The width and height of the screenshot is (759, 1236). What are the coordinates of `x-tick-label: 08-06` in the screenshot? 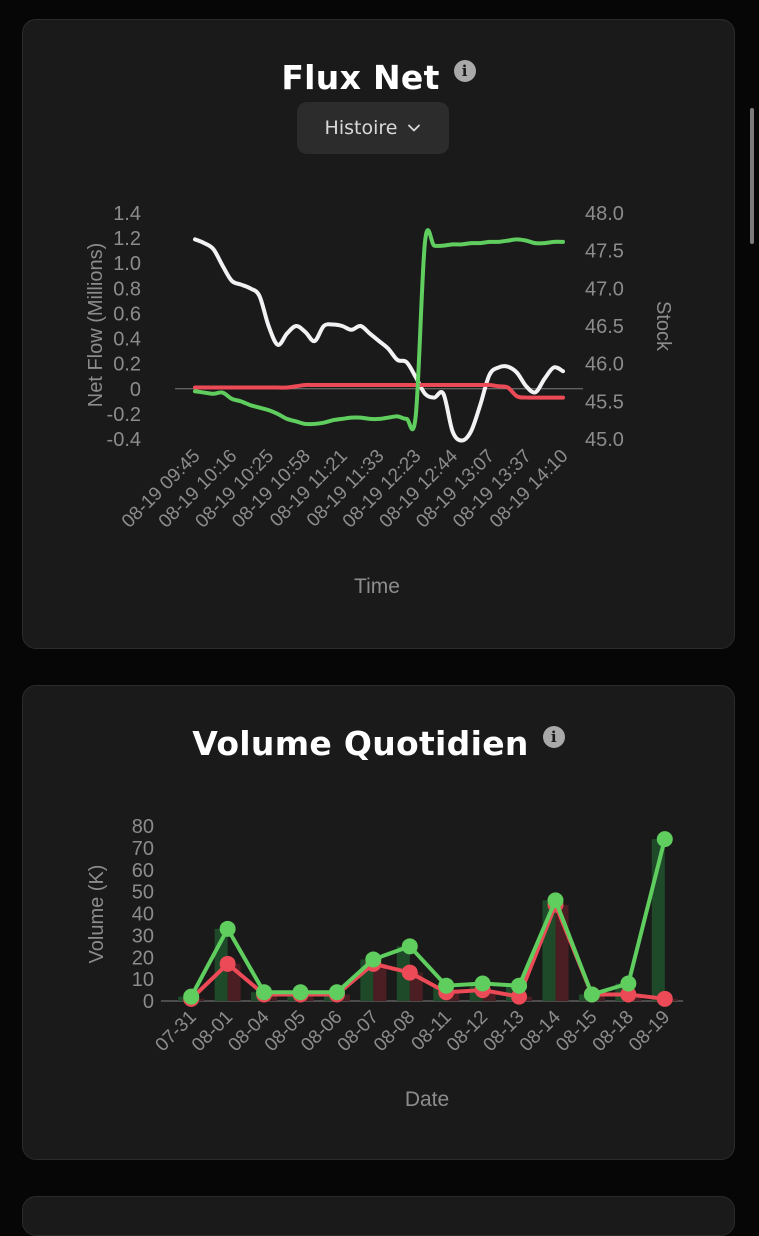 It's located at (321, 1031).